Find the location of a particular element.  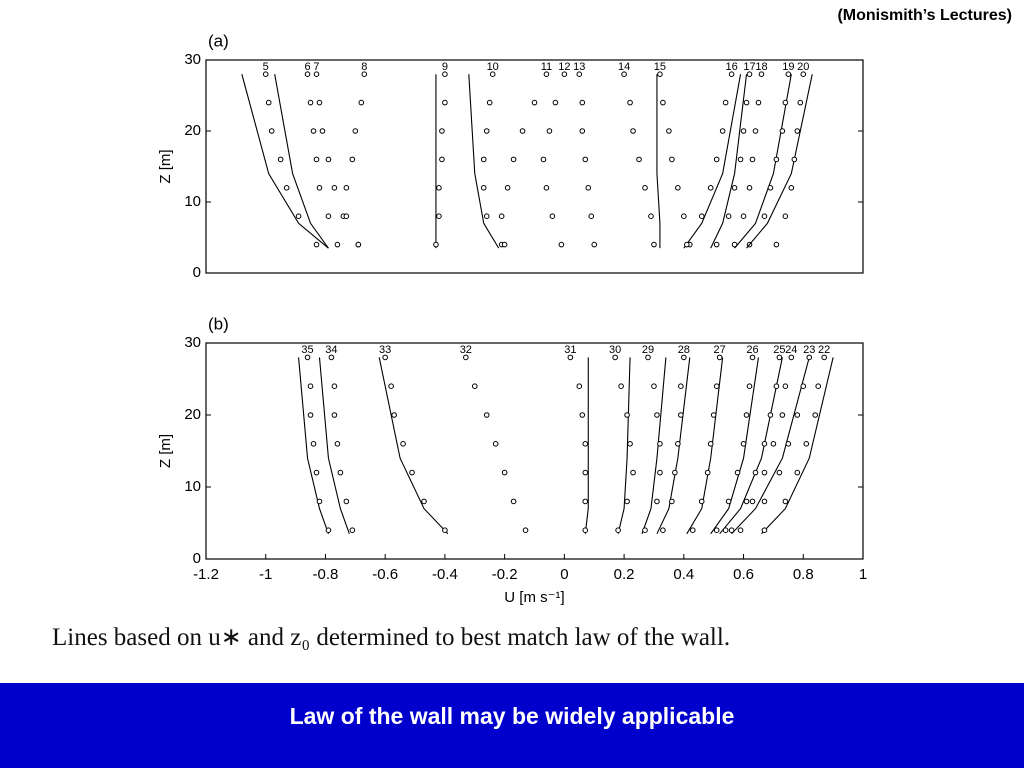

profile-label: 28 is located at coordinates (684, 350).